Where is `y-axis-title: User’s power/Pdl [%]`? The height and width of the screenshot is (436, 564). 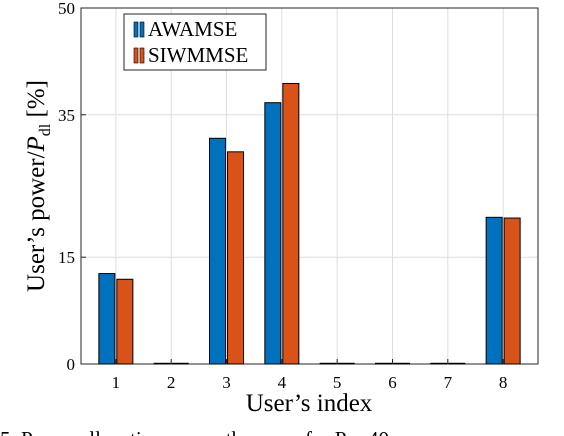
y-axis-title: User’s power/Pdl [%] is located at coordinates (38, 186).